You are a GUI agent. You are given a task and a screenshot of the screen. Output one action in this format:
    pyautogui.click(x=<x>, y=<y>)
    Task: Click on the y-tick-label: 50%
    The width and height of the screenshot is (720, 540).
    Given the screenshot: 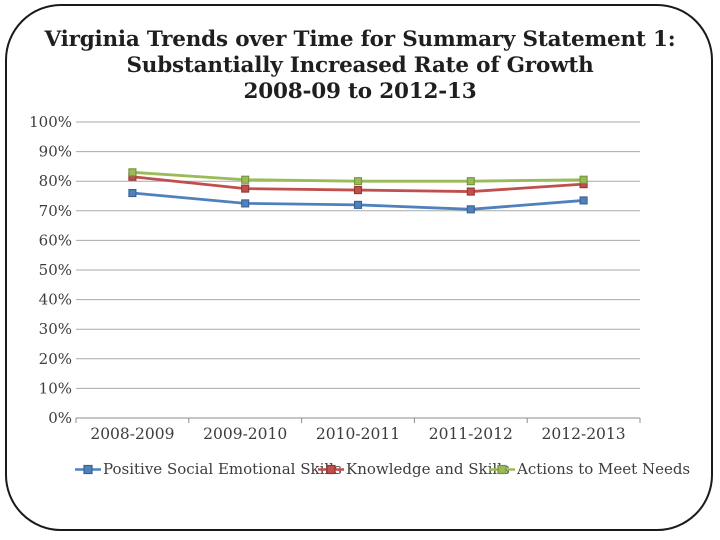 What is the action you would take?
    pyautogui.click(x=55, y=270)
    